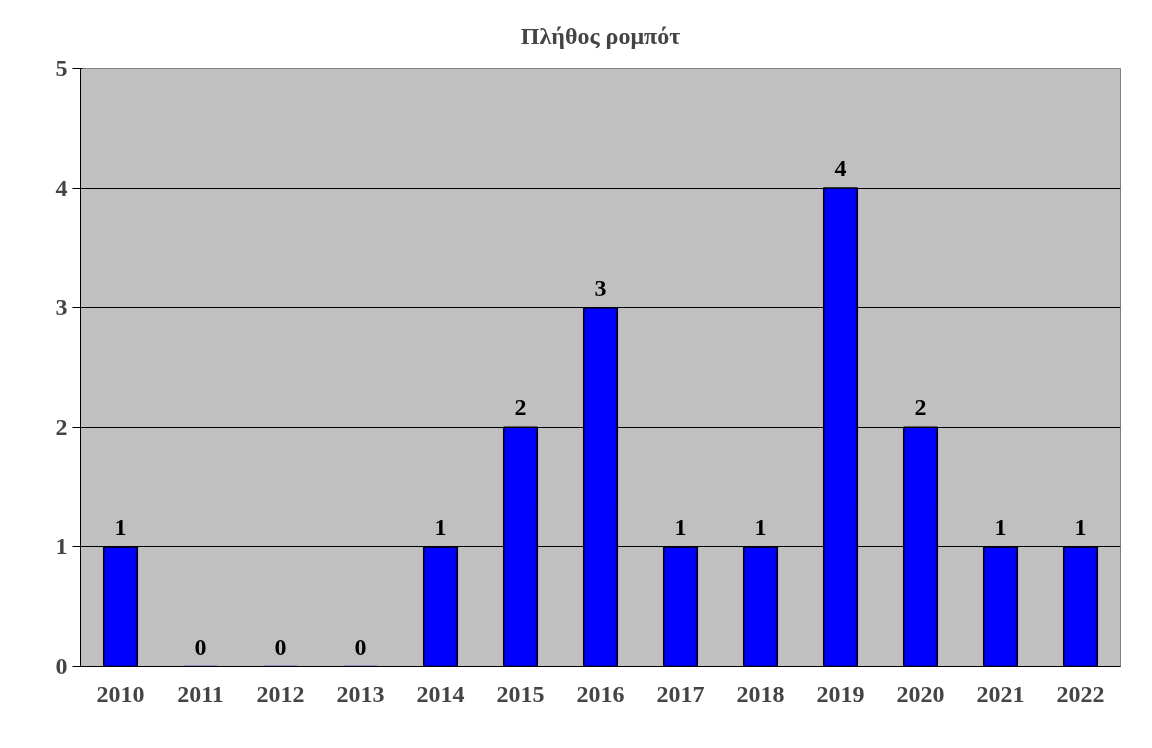 Image resolution: width=1152 pixels, height=748 pixels. Describe the element at coordinates (61, 187) in the screenshot. I see `y-tick-label: 4` at that location.